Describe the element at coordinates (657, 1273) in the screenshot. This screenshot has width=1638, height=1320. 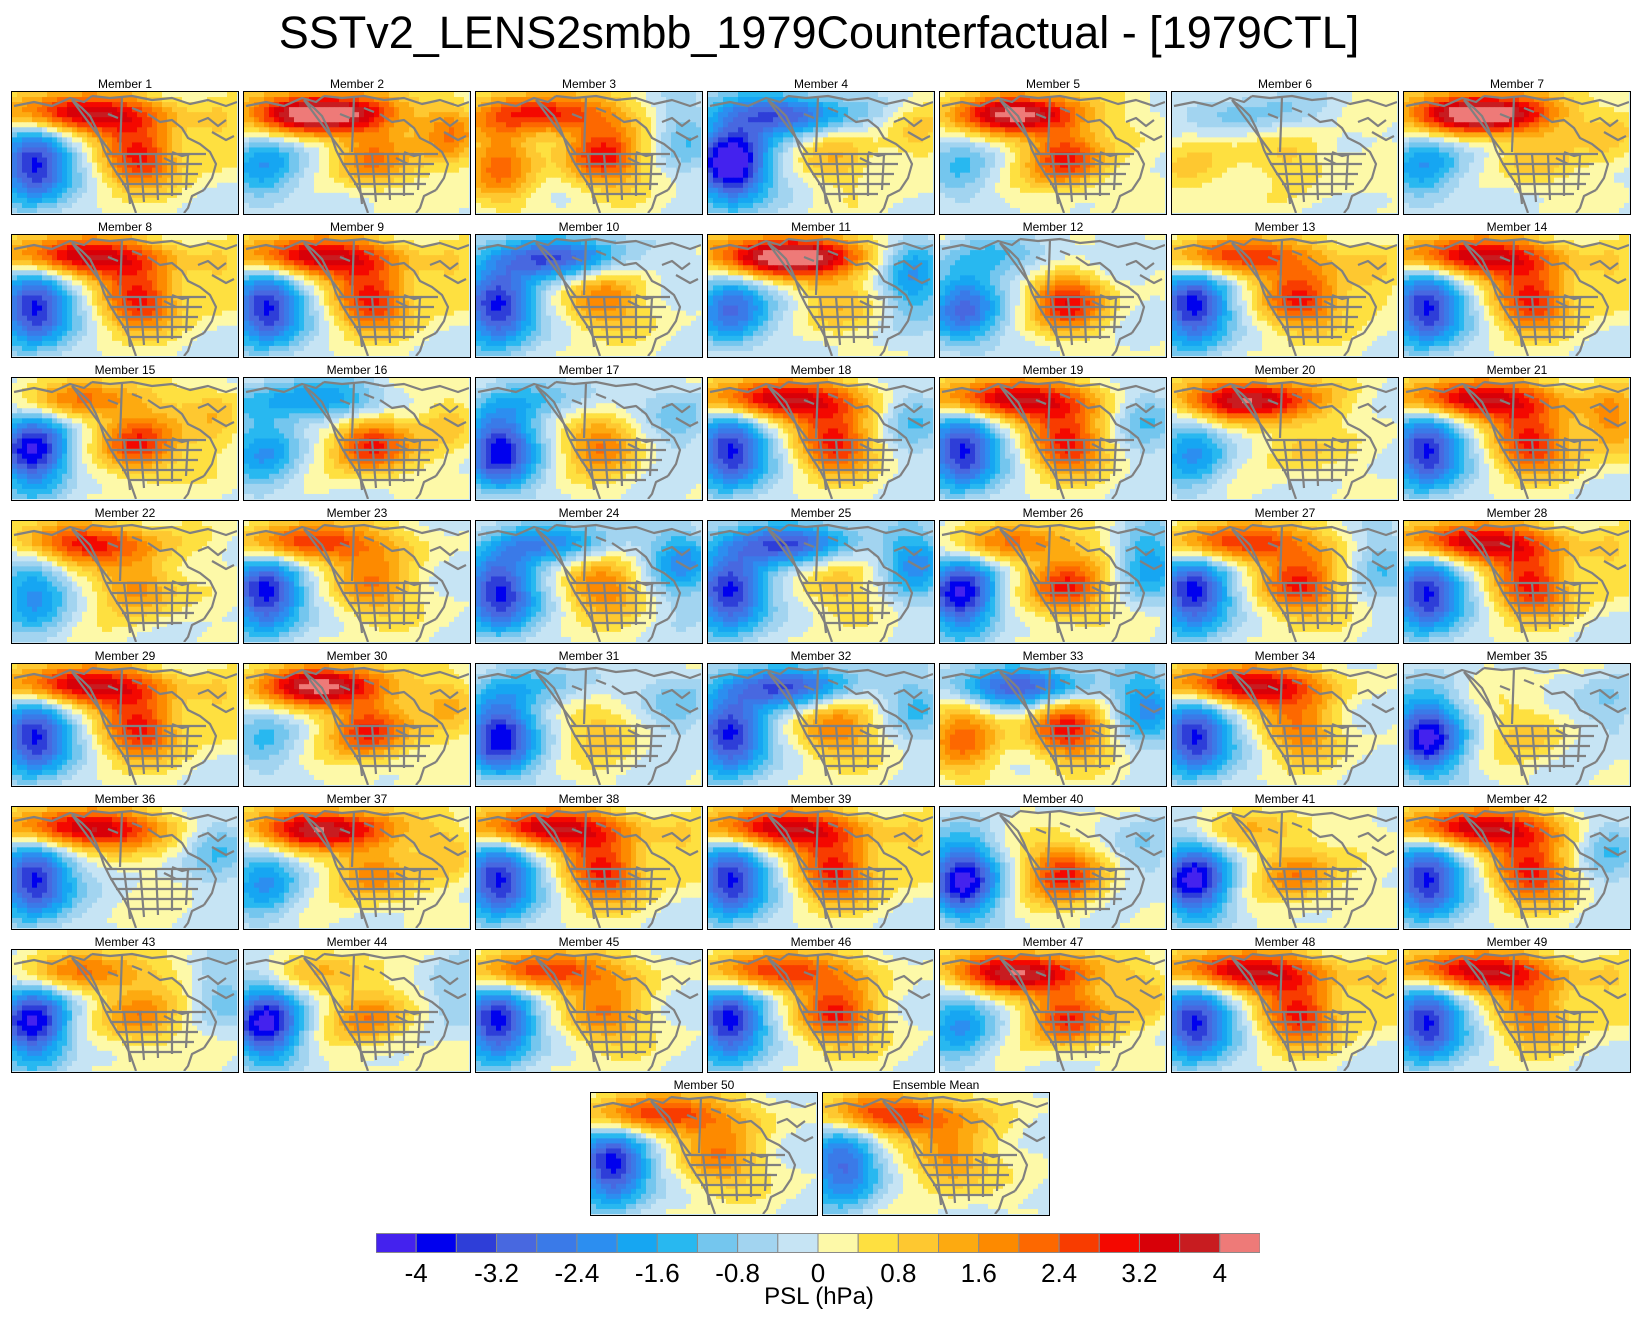
I see `colorbar-tick-label: -1.6` at that location.